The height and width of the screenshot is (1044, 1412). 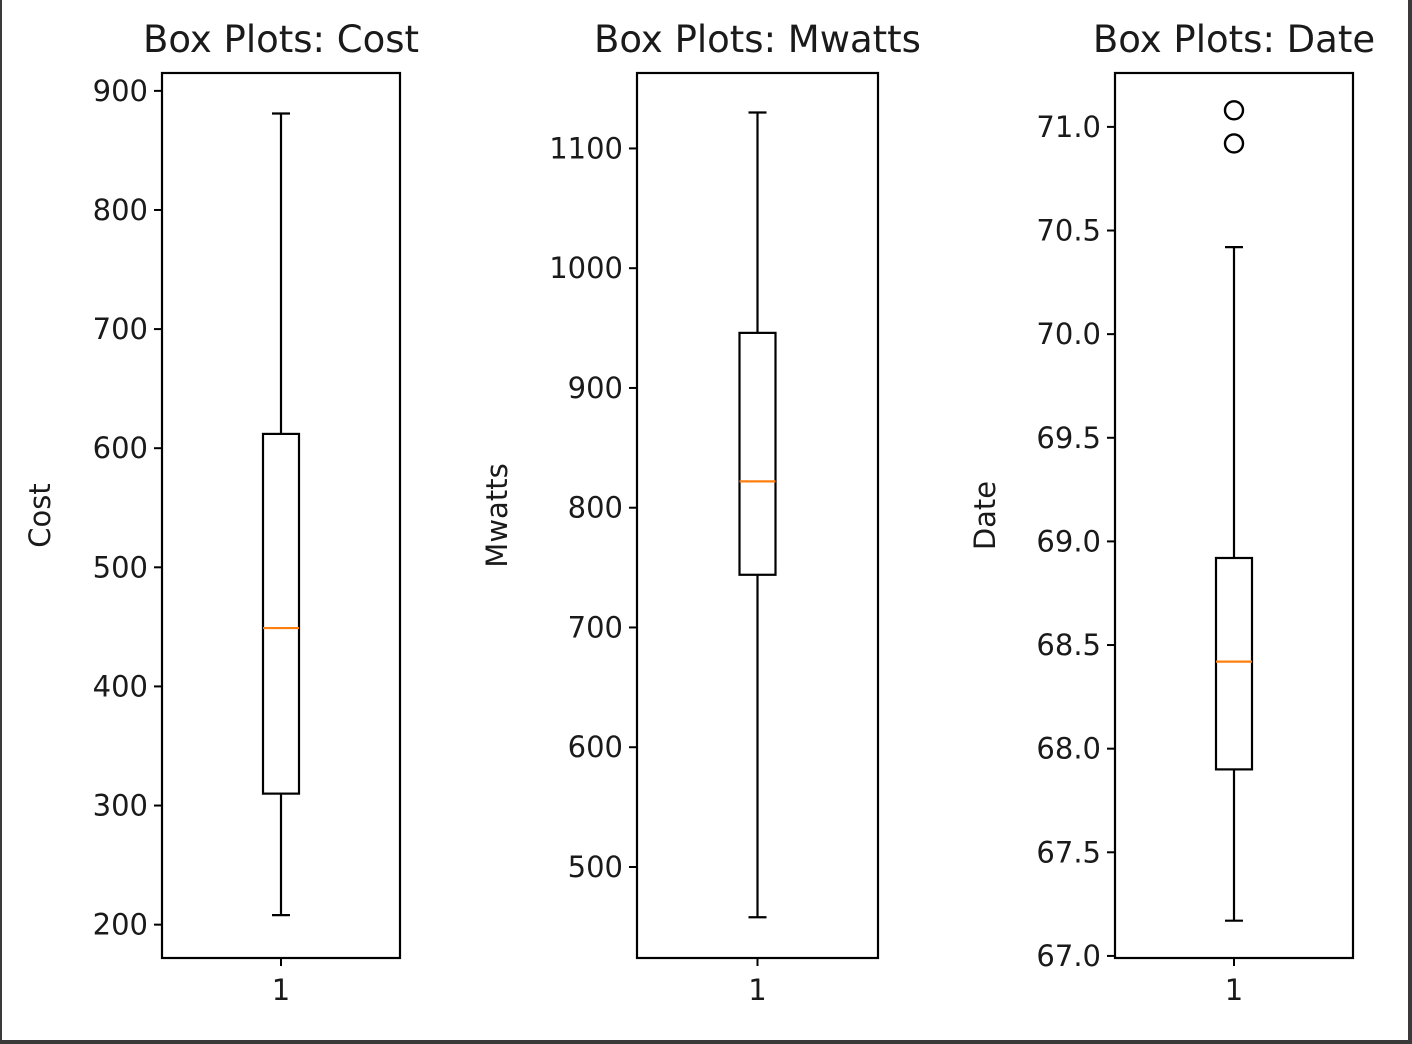 I want to click on y-tick-label: 400, so click(x=120, y=686).